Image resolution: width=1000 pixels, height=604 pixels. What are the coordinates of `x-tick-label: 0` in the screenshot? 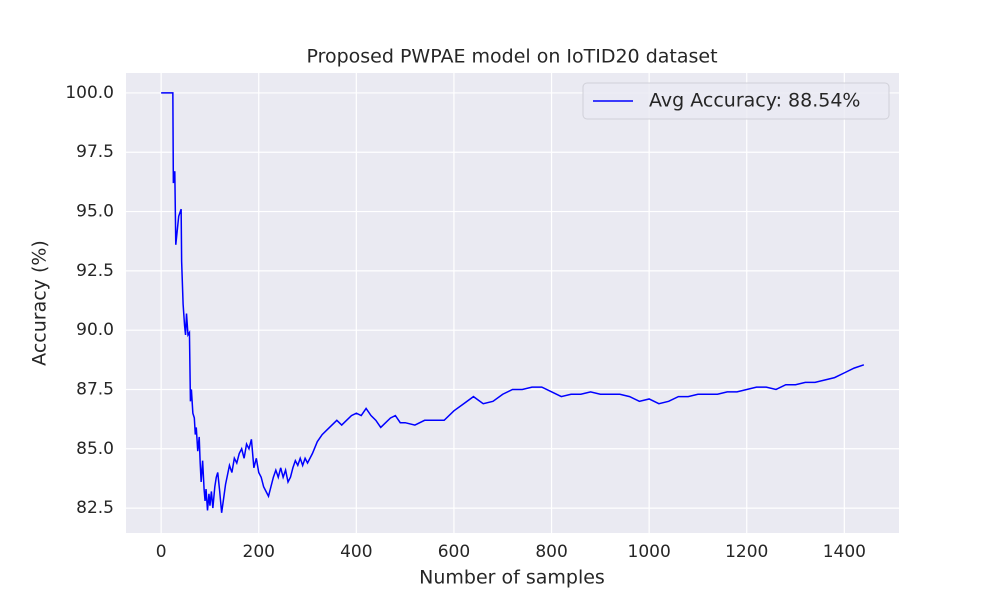 It's located at (161, 552).